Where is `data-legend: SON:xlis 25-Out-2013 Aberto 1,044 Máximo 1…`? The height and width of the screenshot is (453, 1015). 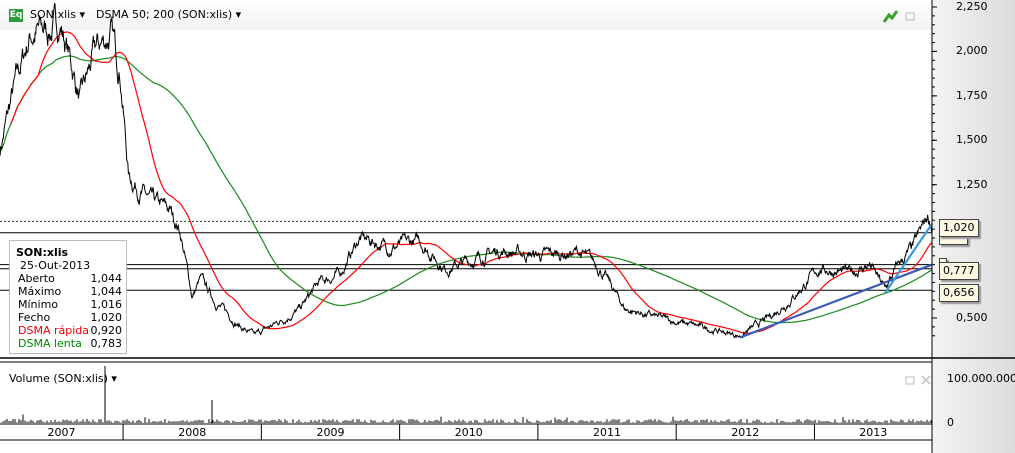
data-legend: SON:xlis 25-Out-2013 Aberto 1,044 Máximo 1… is located at coordinates (68, 297).